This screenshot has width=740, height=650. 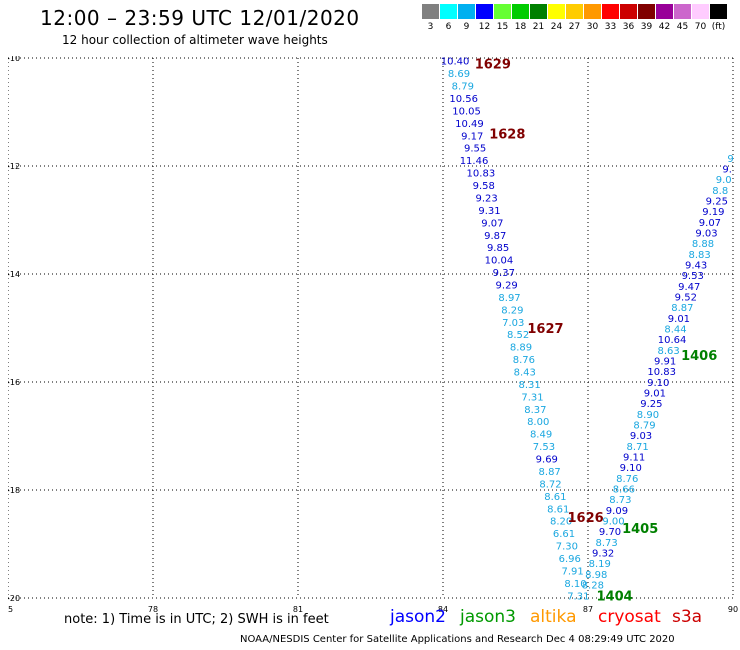 What do you see at coordinates (658, 383) in the screenshot?
I see `wave-height-value: 9.10` at bounding box center [658, 383].